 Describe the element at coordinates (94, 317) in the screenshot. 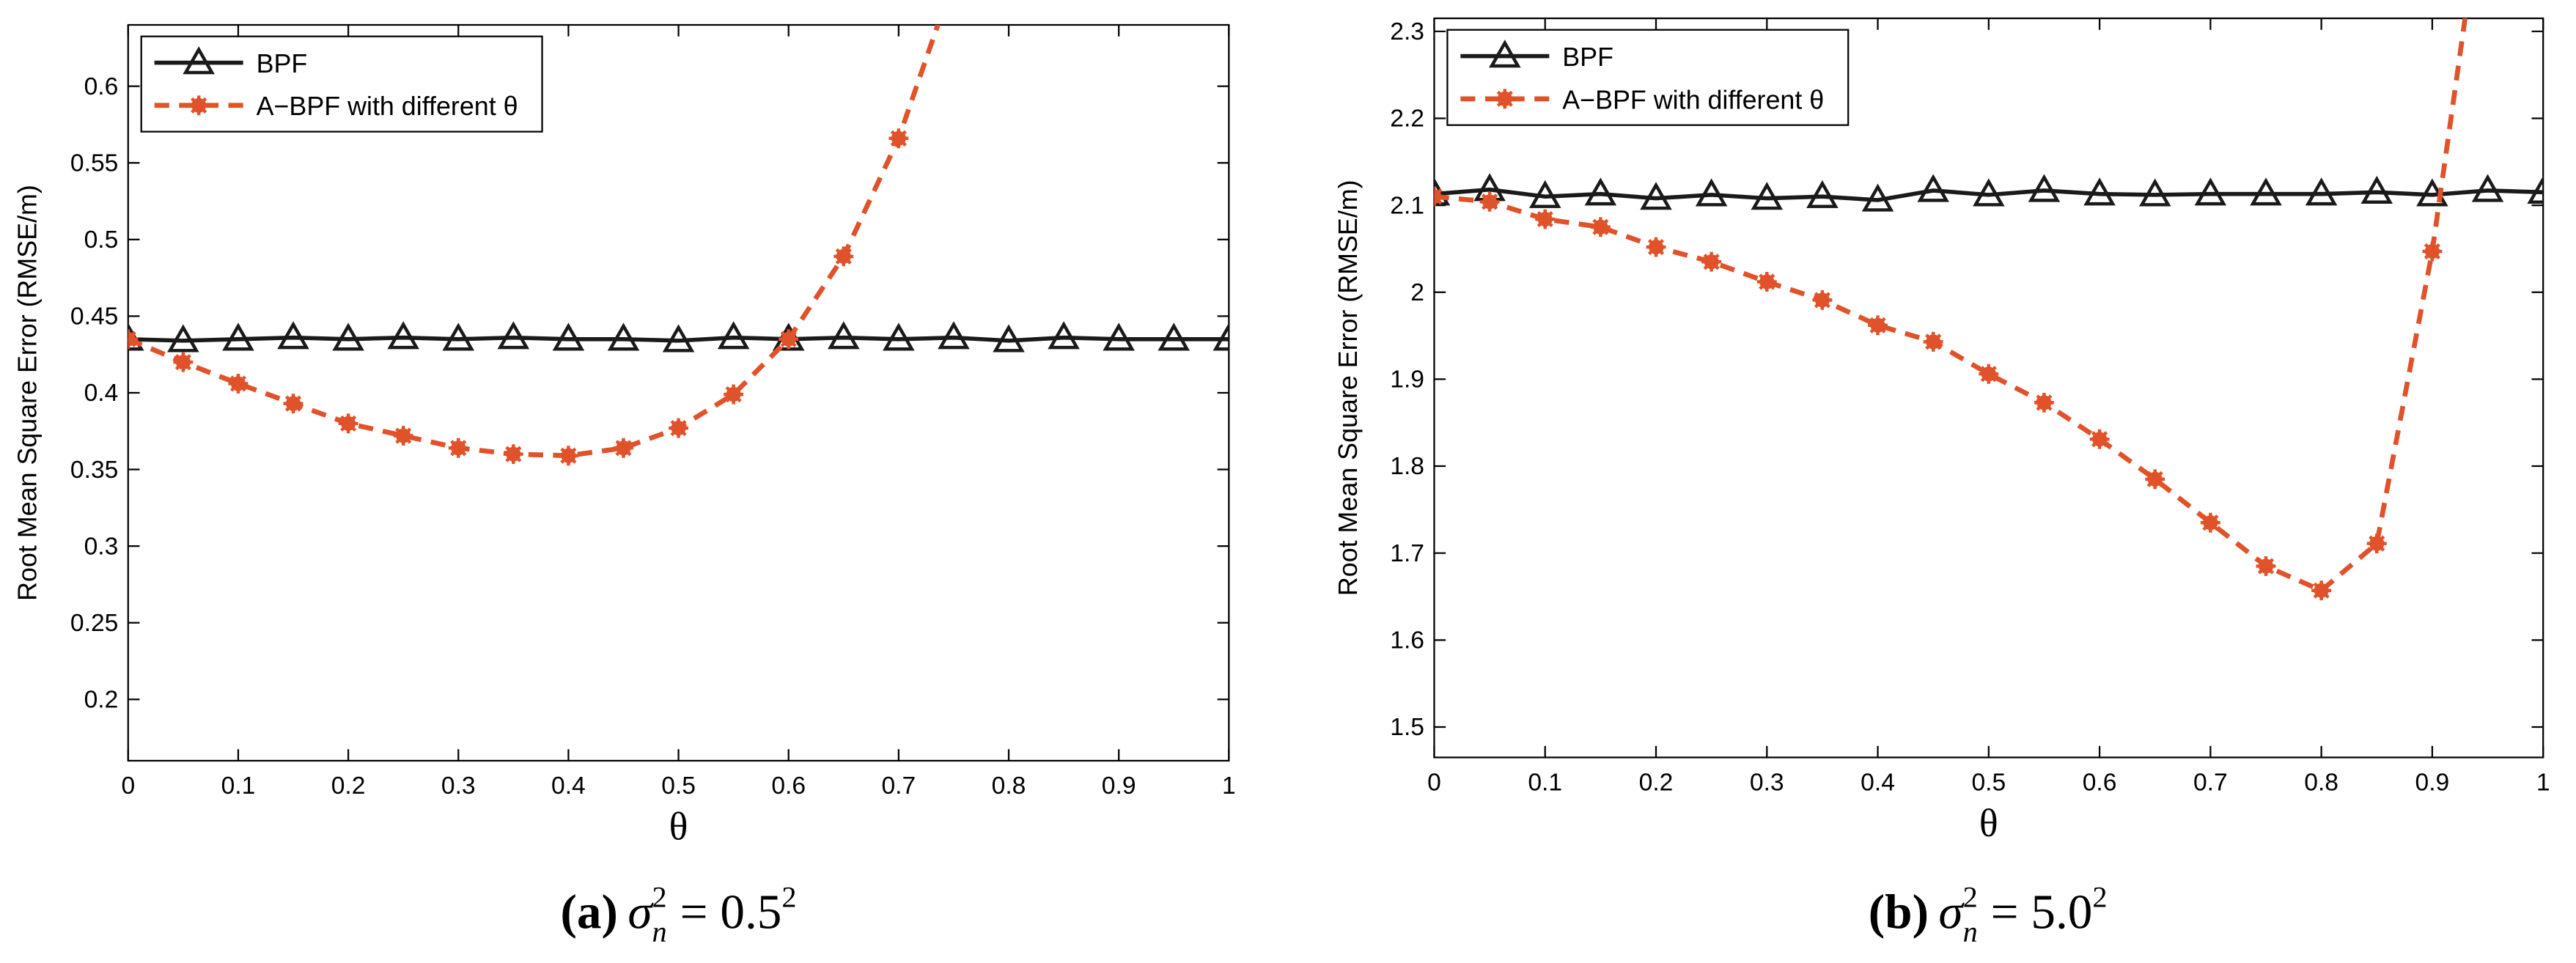

I see `y-tick-label: 0.45` at that location.